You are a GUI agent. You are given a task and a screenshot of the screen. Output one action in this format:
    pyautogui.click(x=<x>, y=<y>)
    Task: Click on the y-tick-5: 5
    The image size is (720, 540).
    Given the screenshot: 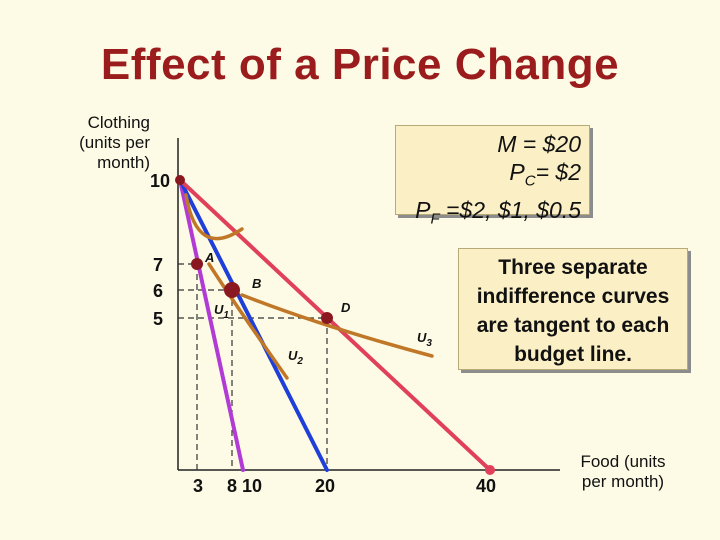 What is the action you would take?
    pyautogui.click(x=158, y=319)
    